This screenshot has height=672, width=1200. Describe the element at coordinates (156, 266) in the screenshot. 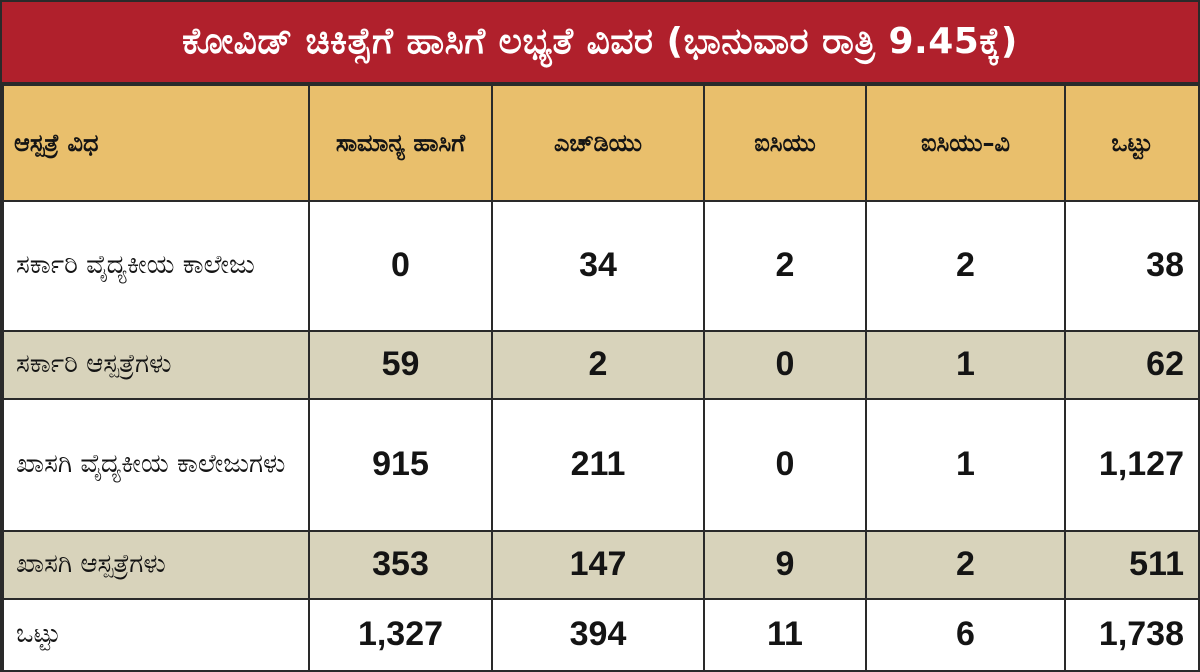

I see `row-label: ಸರ್ಕಾರಿ ವೈದ್ಯಕೀಯ ಕಾಲೇಜು` at that location.